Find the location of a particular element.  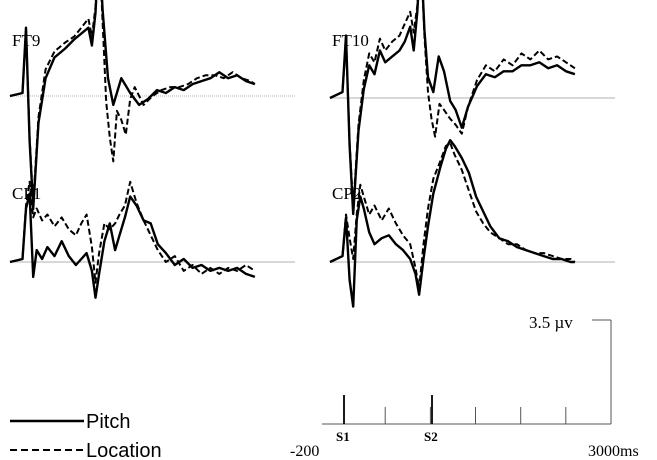

amplitude-scale-label: 3.5 µv is located at coordinates (551, 322).